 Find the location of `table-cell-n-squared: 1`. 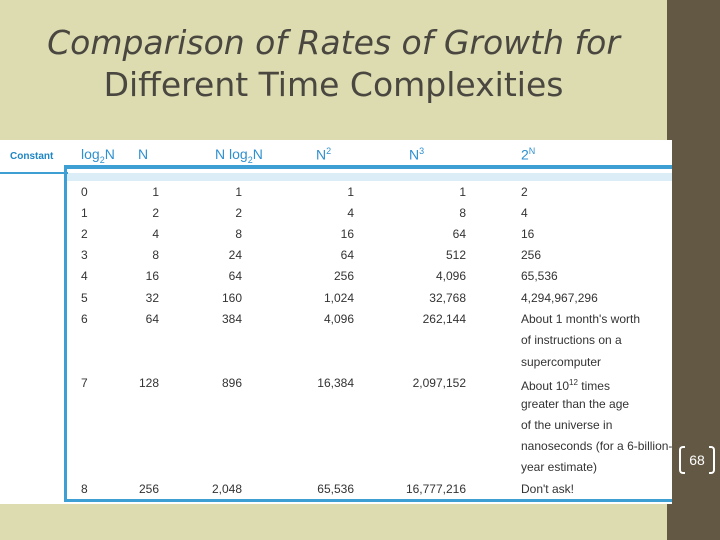

table-cell-n-squared: 1 is located at coordinates (350, 192).